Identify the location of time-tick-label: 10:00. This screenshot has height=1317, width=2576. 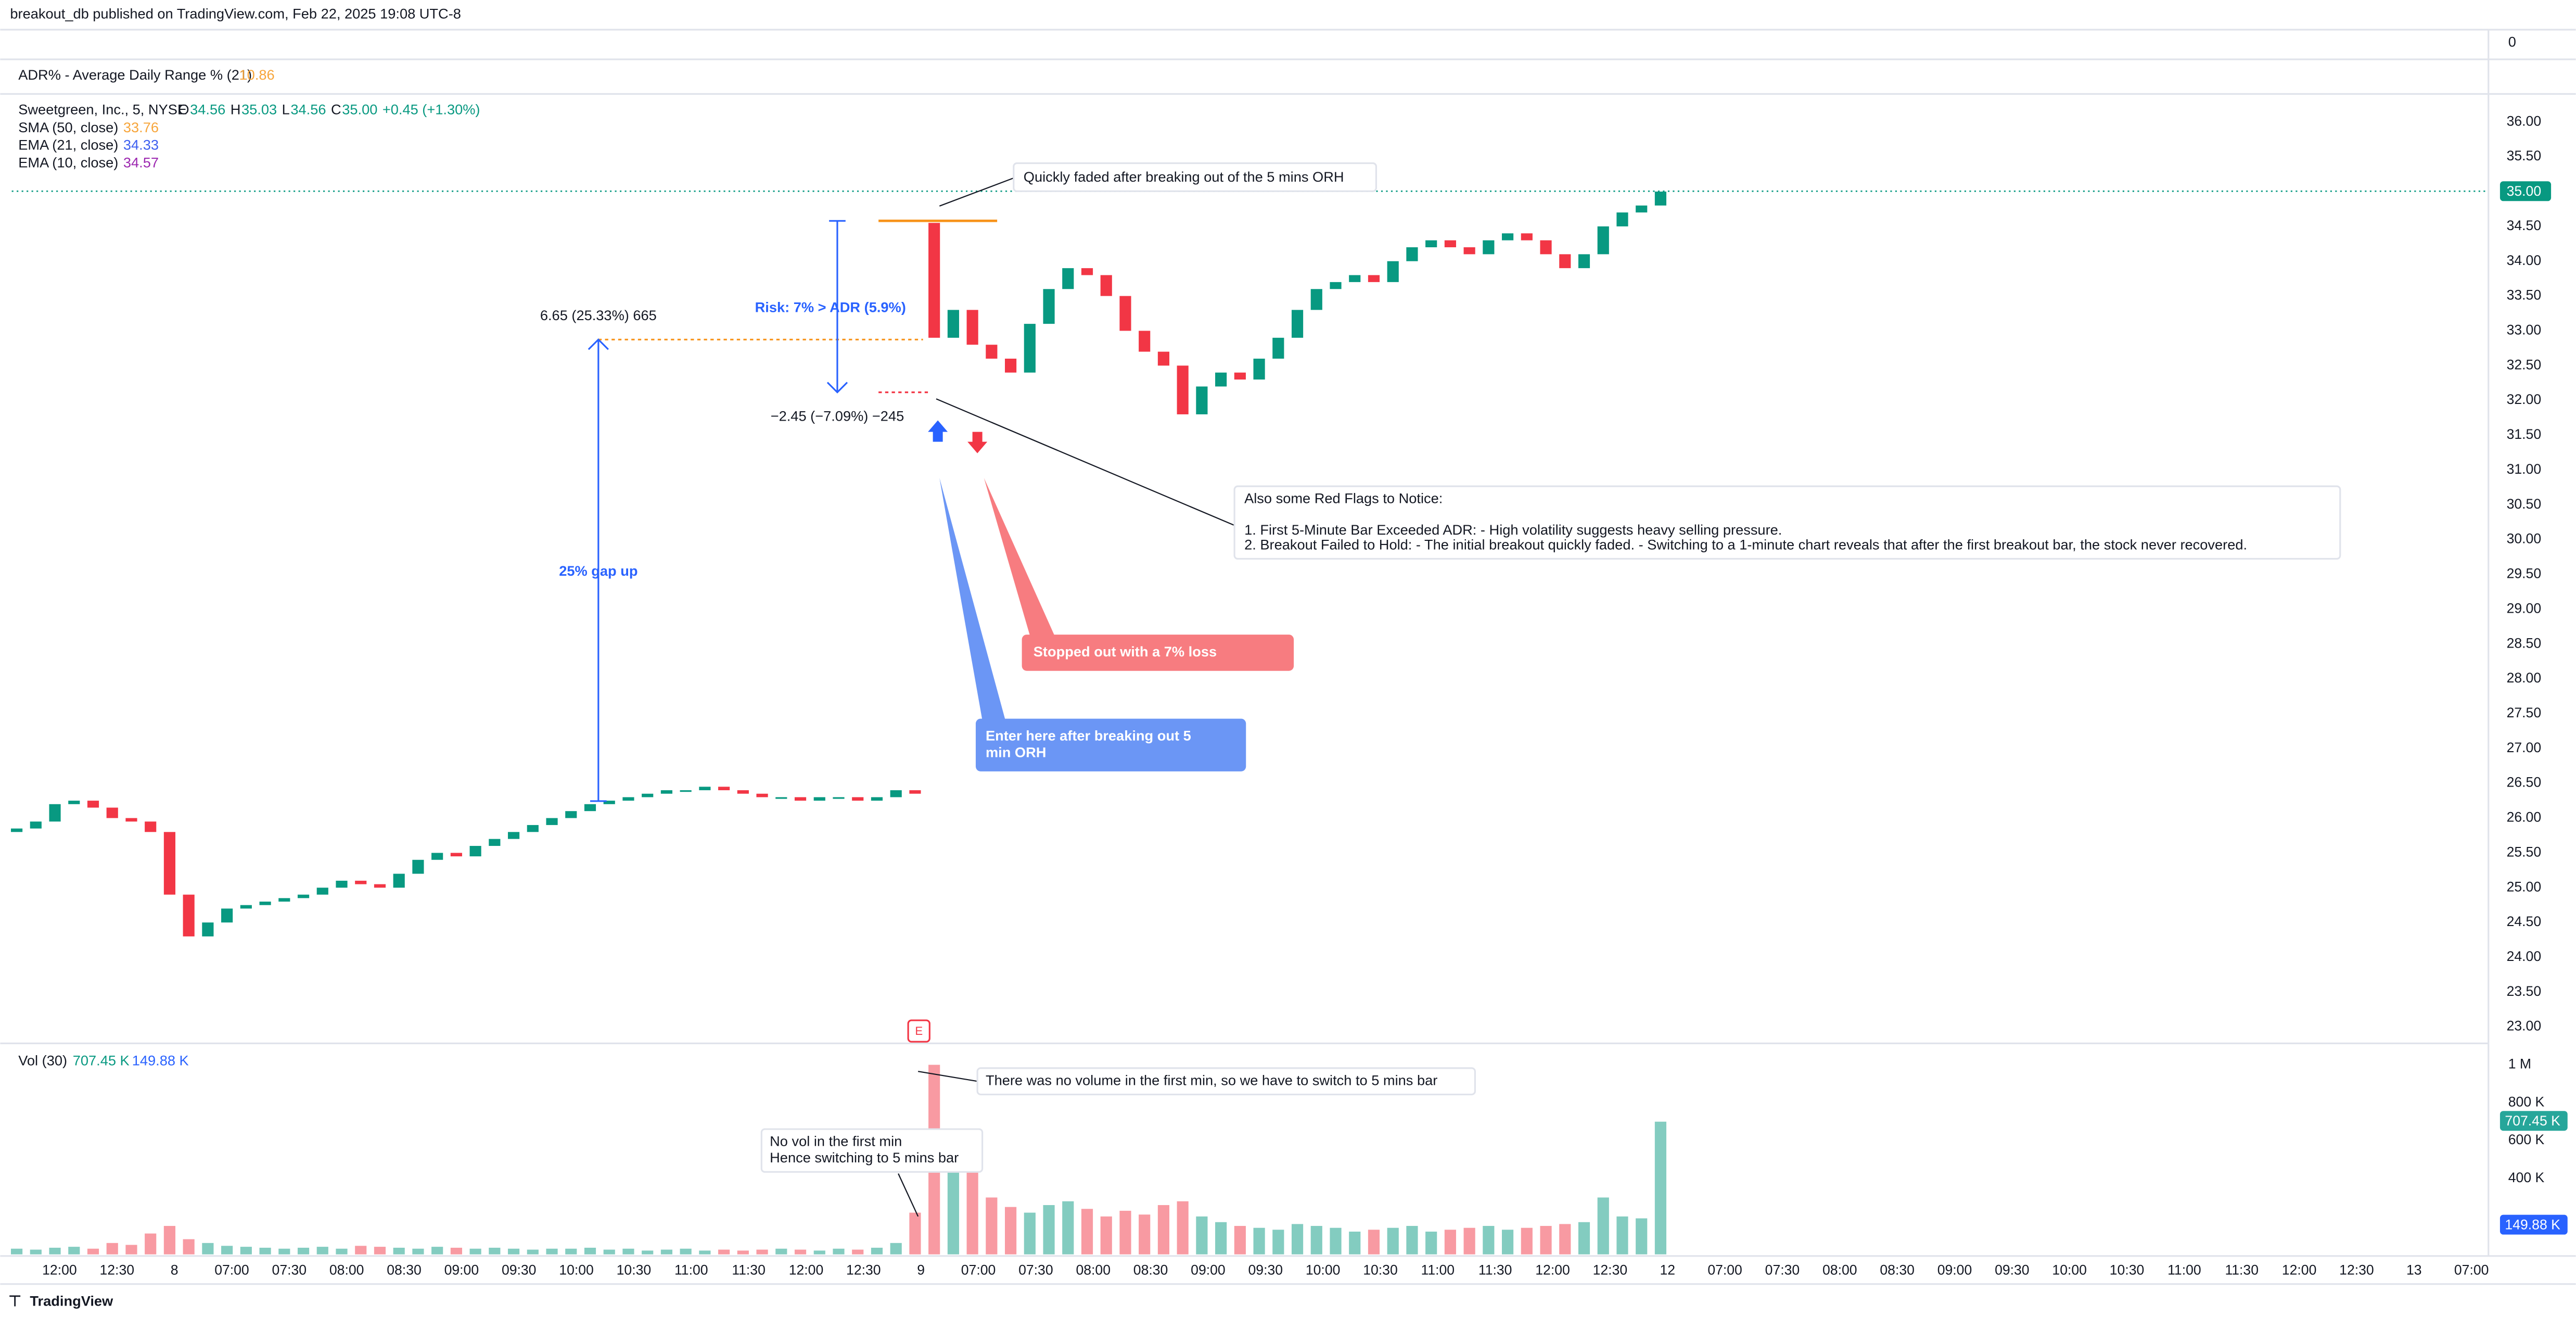
(1323, 1269).